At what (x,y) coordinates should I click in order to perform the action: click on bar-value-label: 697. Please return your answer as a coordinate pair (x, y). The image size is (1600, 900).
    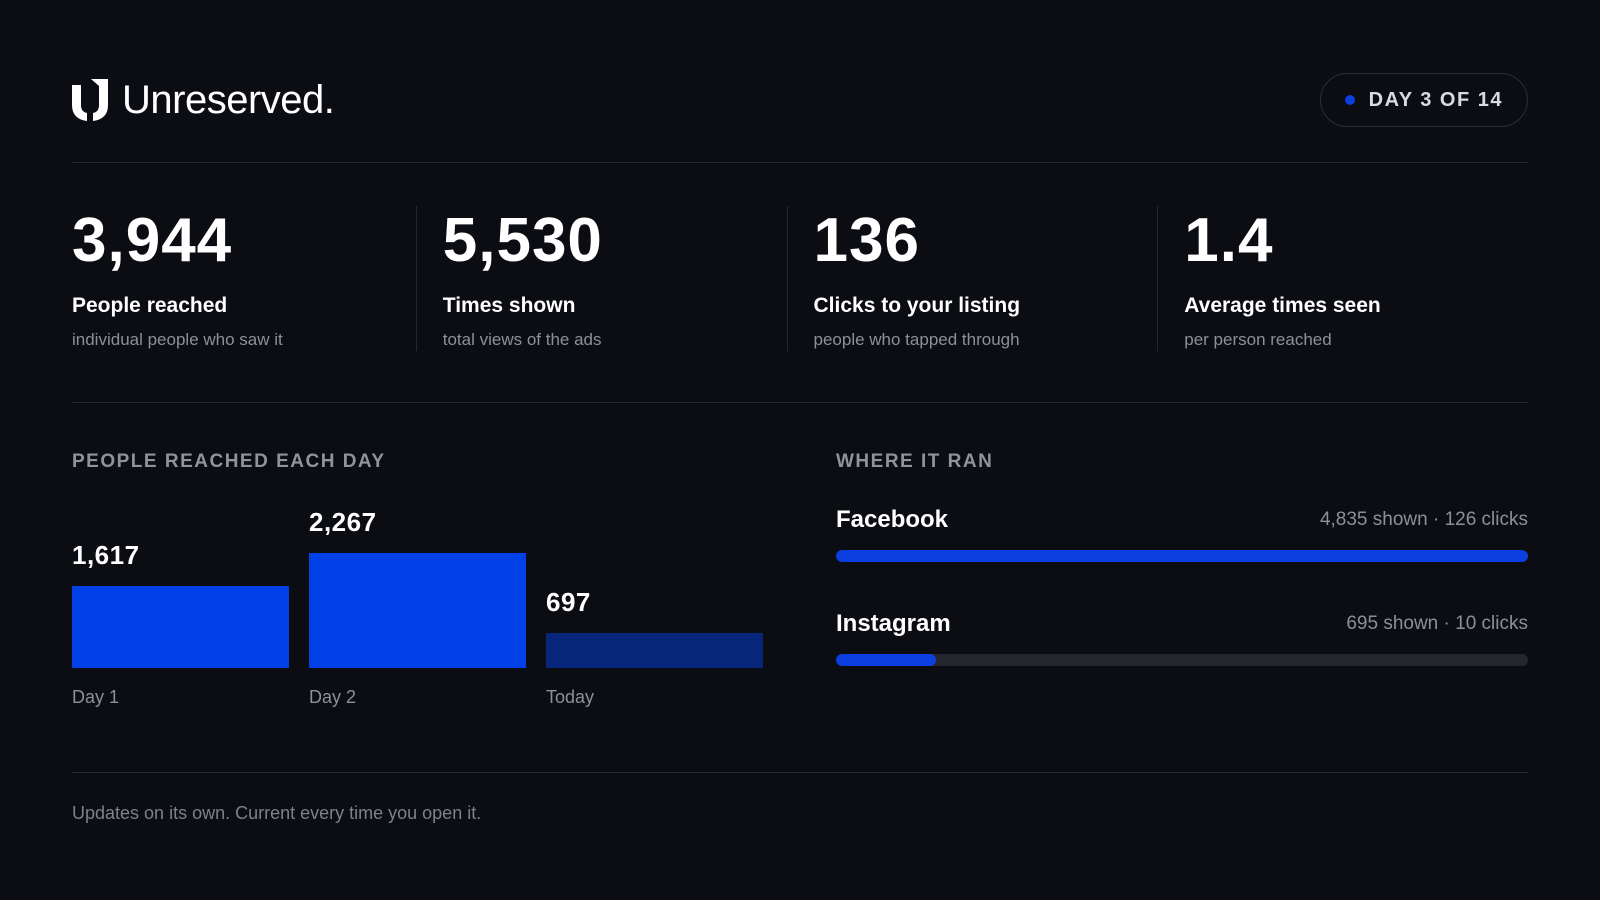
    Looking at the image, I should click on (568, 602).